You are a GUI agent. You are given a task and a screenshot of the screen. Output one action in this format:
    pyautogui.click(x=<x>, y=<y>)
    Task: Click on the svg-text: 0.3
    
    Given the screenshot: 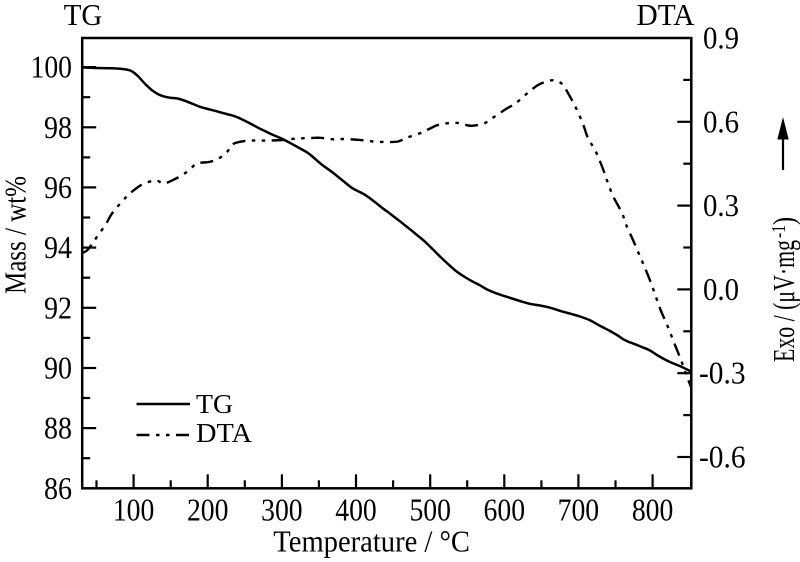 What is the action you would take?
    pyautogui.click(x=721, y=205)
    